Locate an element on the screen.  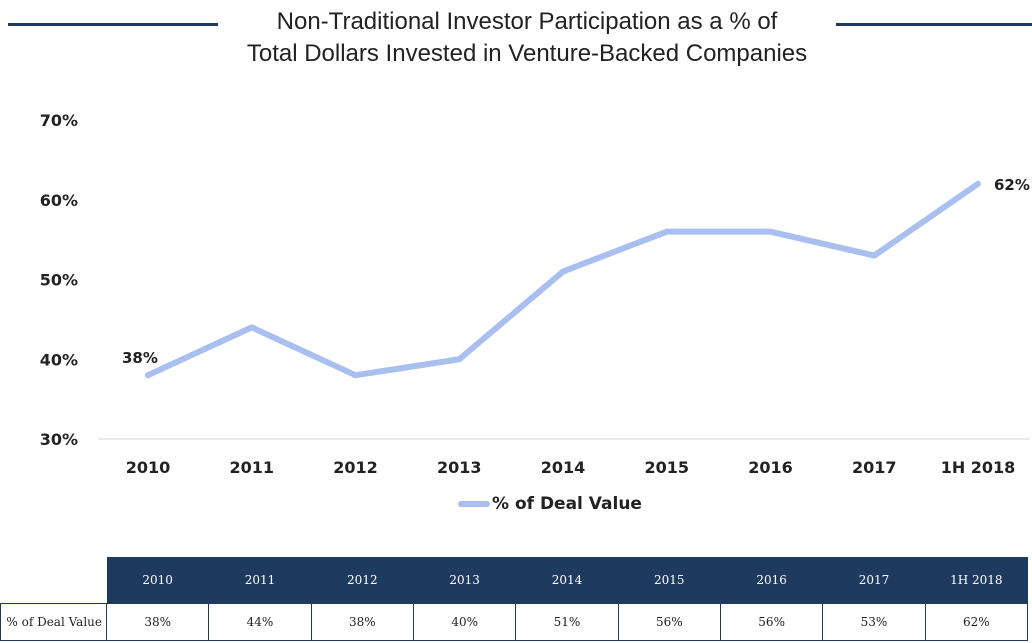
y-tick-label: 30% is located at coordinates (59, 439).